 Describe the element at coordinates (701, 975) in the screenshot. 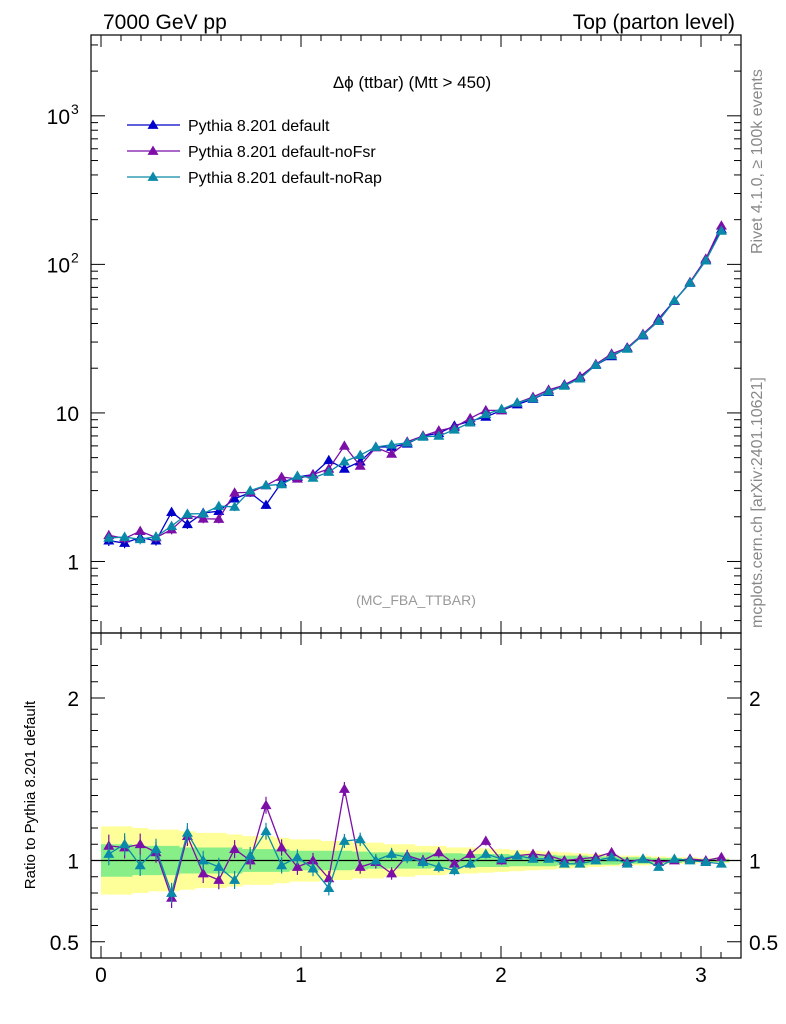

I see `x-tick-label: 3` at that location.